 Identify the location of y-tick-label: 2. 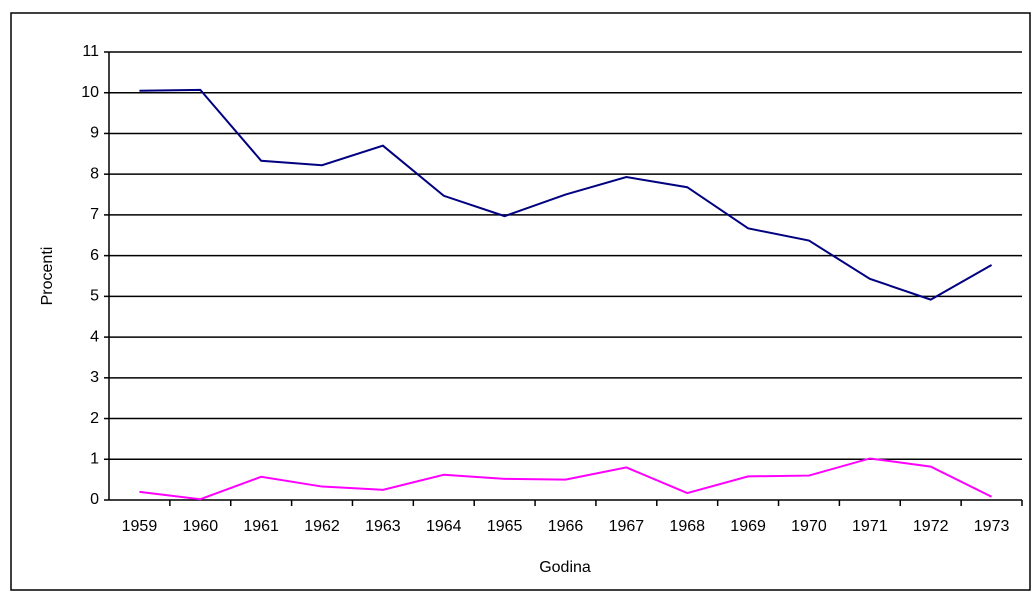
(94, 418).